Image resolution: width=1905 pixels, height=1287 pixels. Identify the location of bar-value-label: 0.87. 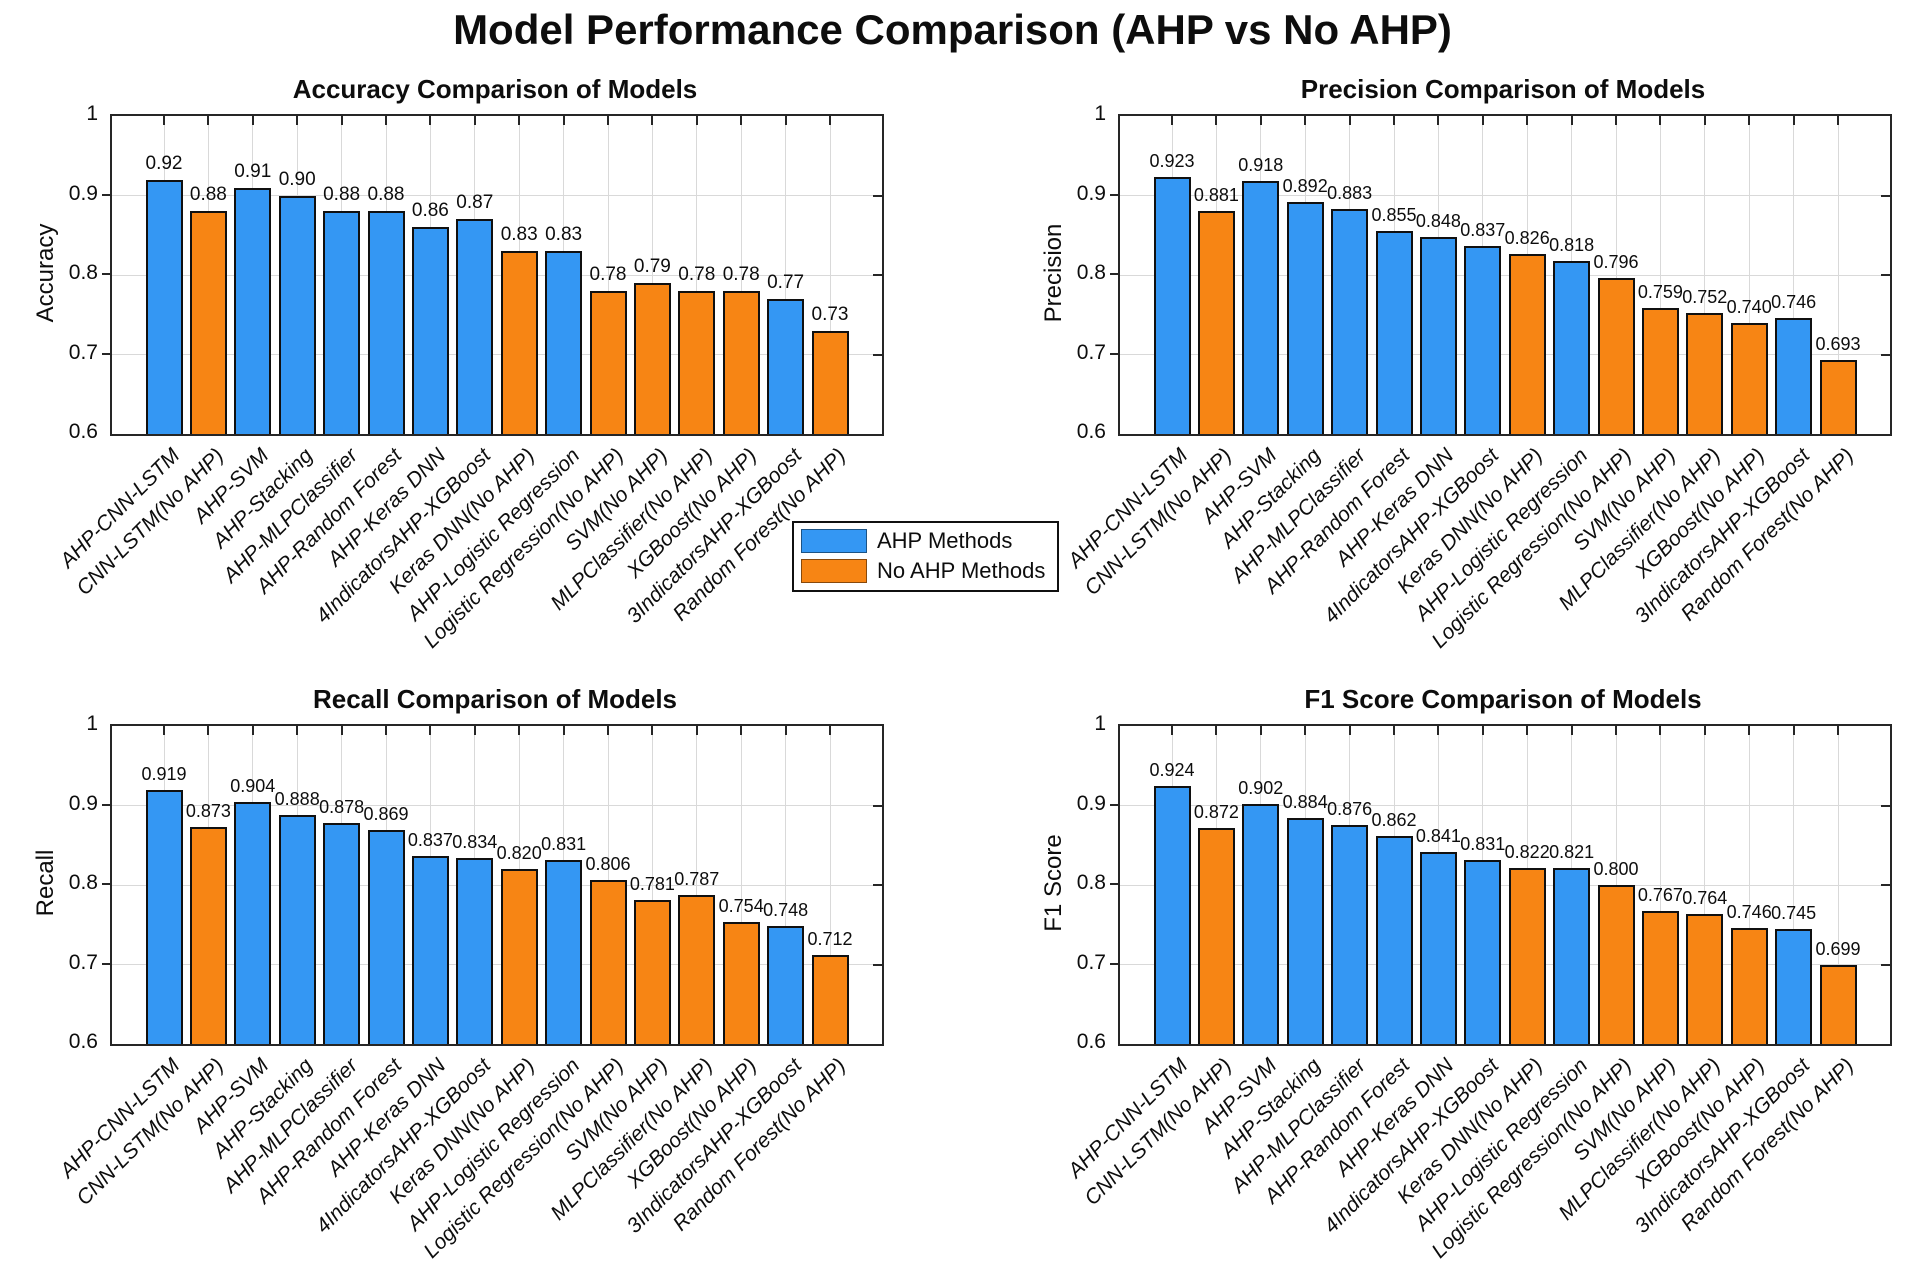
(475, 203).